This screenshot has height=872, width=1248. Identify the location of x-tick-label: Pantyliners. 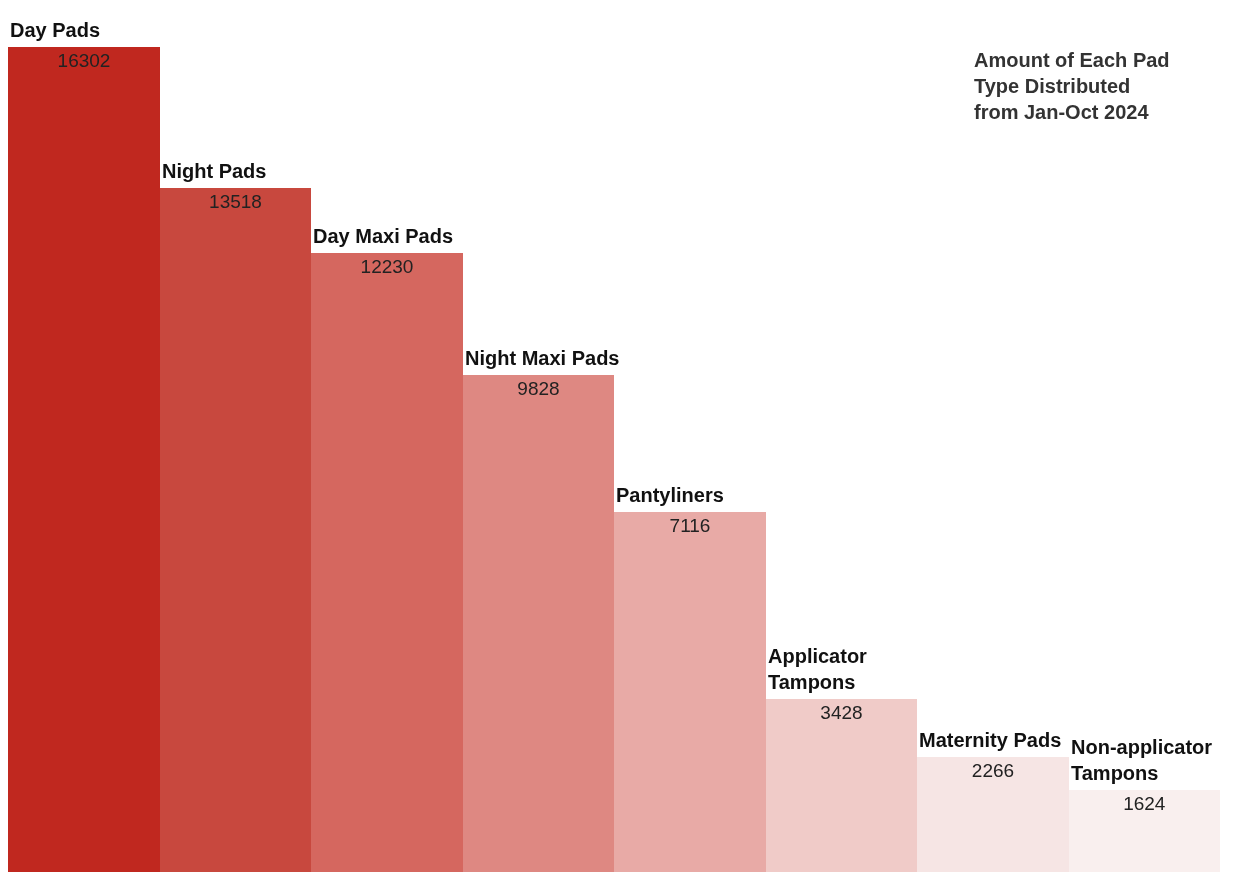
(670, 495).